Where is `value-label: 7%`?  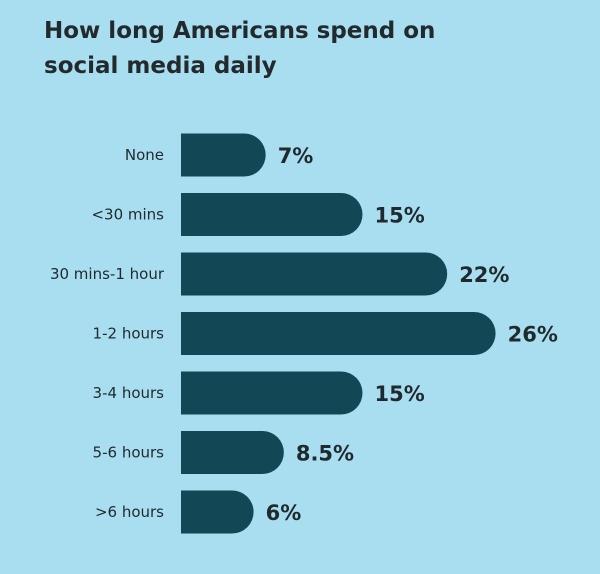
value-label: 7% is located at coordinates (296, 156).